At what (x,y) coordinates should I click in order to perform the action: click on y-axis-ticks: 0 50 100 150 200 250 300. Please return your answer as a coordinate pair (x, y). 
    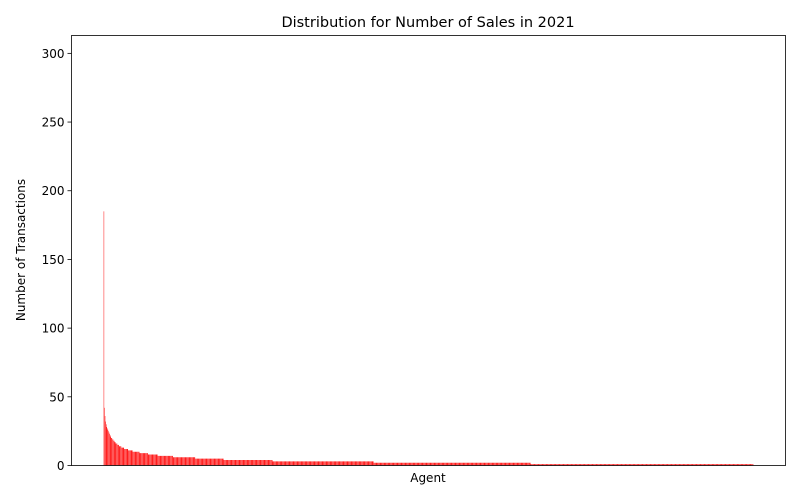
    Looking at the image, I should click on (57, 260).